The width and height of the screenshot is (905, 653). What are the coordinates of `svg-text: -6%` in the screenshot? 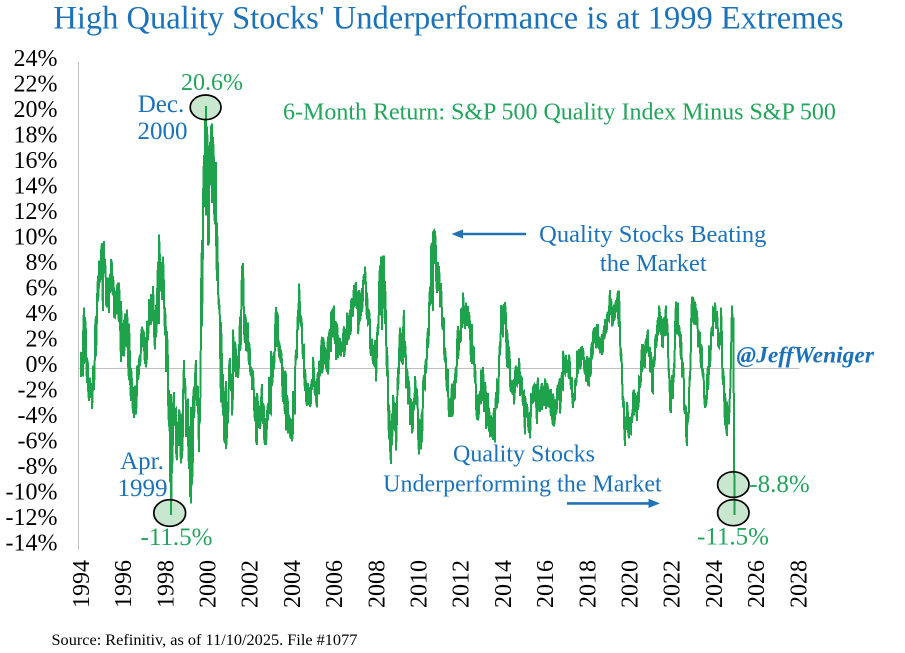 It's located at (38, 442).